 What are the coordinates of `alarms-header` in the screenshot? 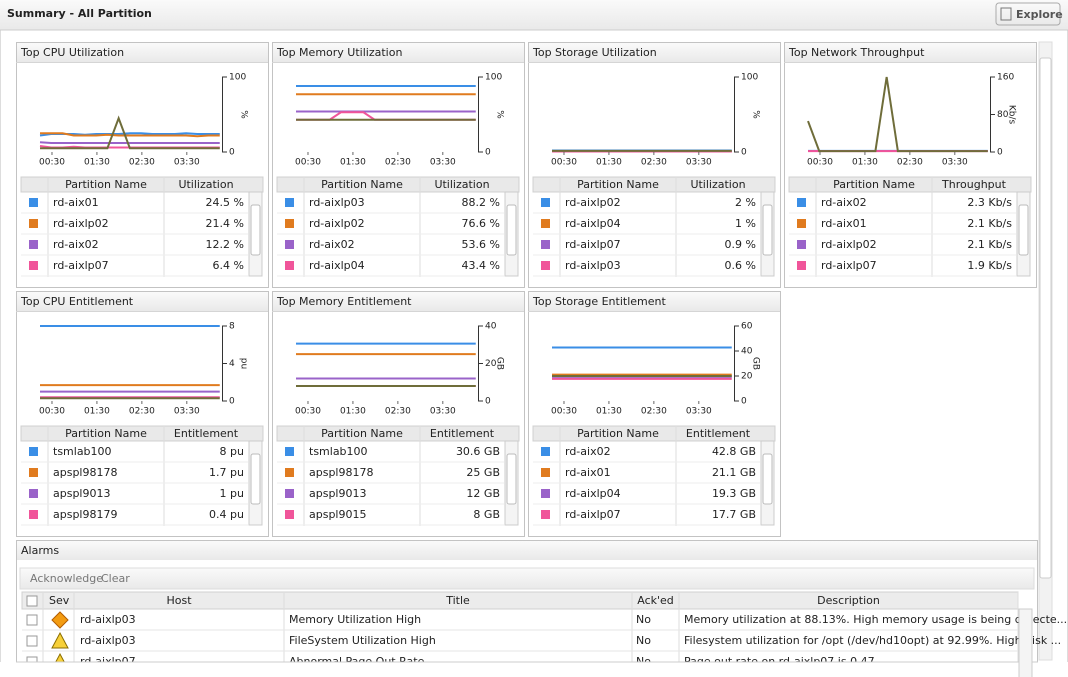 It's located at (527, 550).